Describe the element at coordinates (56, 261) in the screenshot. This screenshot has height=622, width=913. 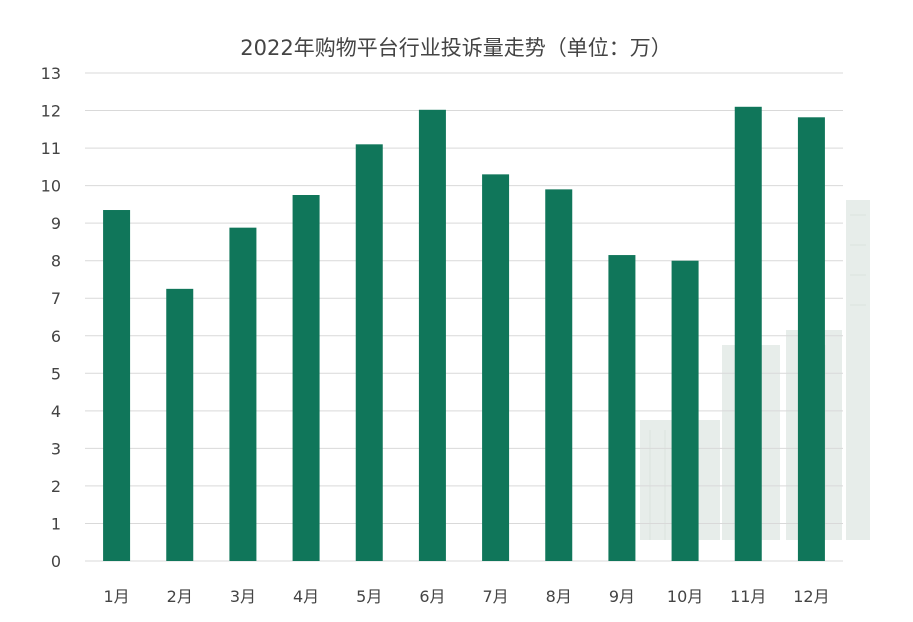
I see `y-tick-label: 8` at that location.